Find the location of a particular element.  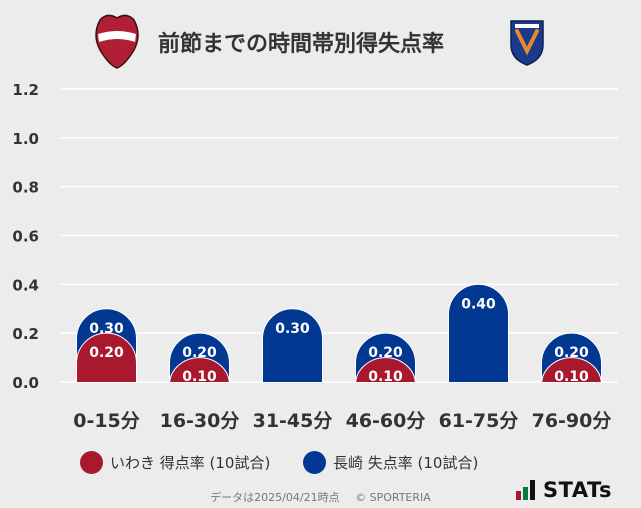

legend-item-away: 長崎 失点率 (10試合) is located at coordinates (390, 462).